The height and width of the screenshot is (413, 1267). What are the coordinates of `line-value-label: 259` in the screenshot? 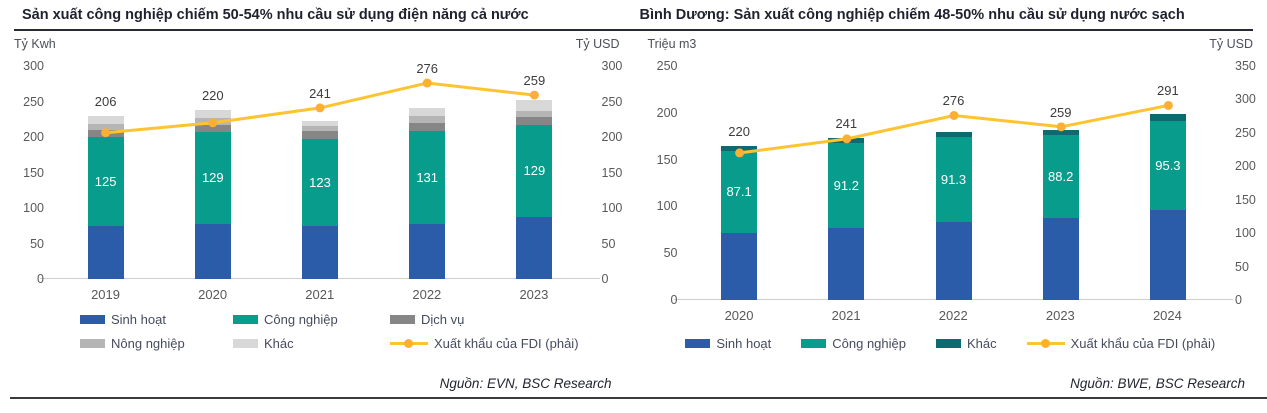 It's located at (1060, 112).